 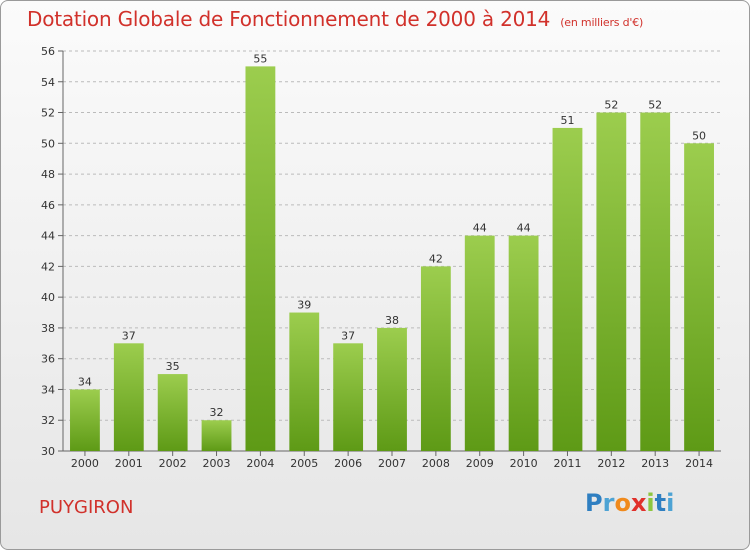 I want to click on logo-letter: r, so click(x=608, y=503).